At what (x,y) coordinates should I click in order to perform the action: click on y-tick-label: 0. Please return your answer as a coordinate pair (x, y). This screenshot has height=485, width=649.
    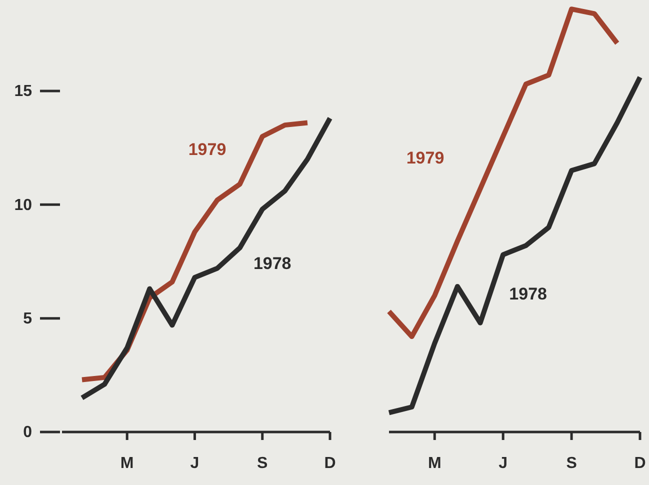
    Looking at the image, I should click on (27, 433).